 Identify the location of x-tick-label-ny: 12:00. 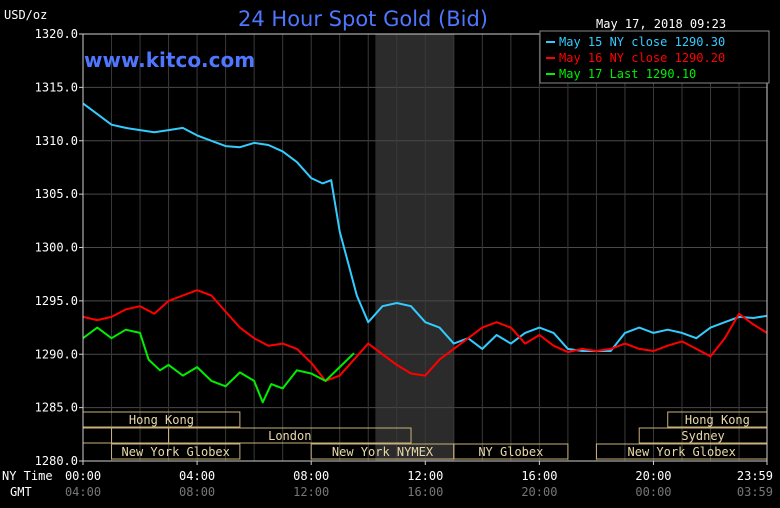
(425, 476).